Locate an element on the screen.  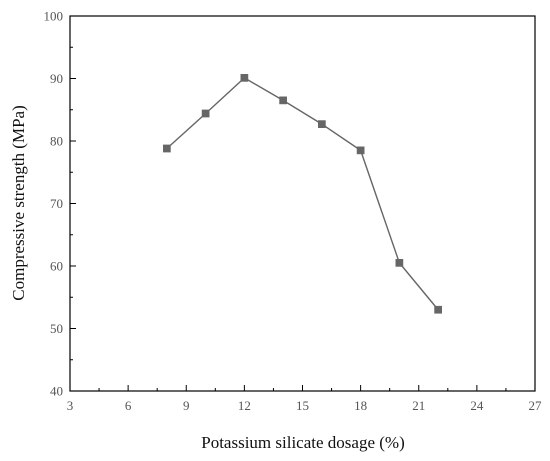
x-tick-label: 6 is located at coordinates (128, 405).